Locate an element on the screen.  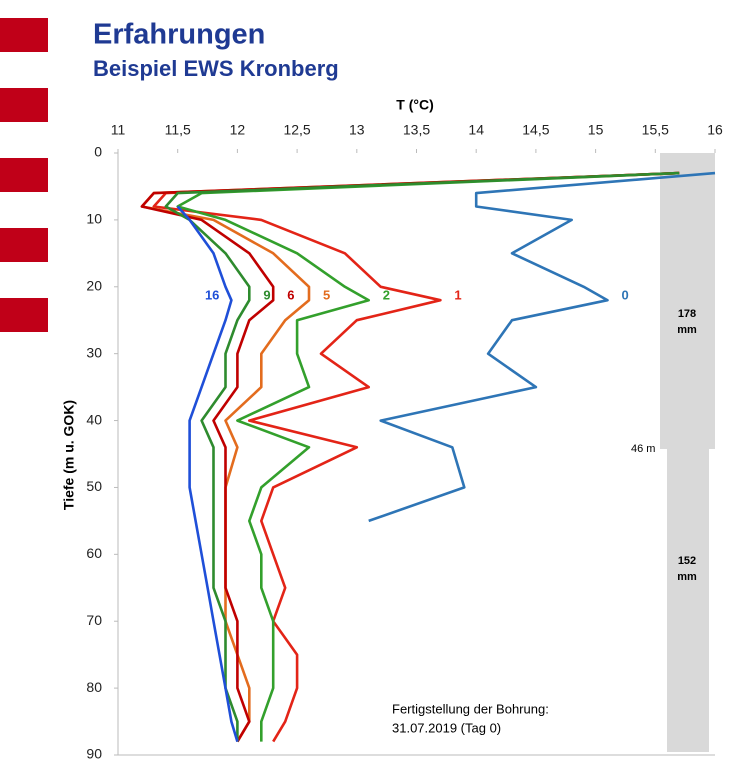
x-tick-label: 15,5 is located at coordinates (655, 130).